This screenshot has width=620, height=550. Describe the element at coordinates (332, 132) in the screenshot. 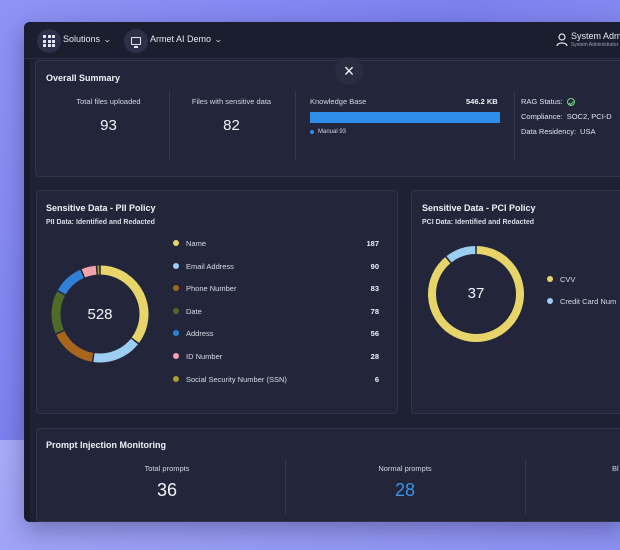

I see `knowledge-base-legend-label: Manual 93` at that location.